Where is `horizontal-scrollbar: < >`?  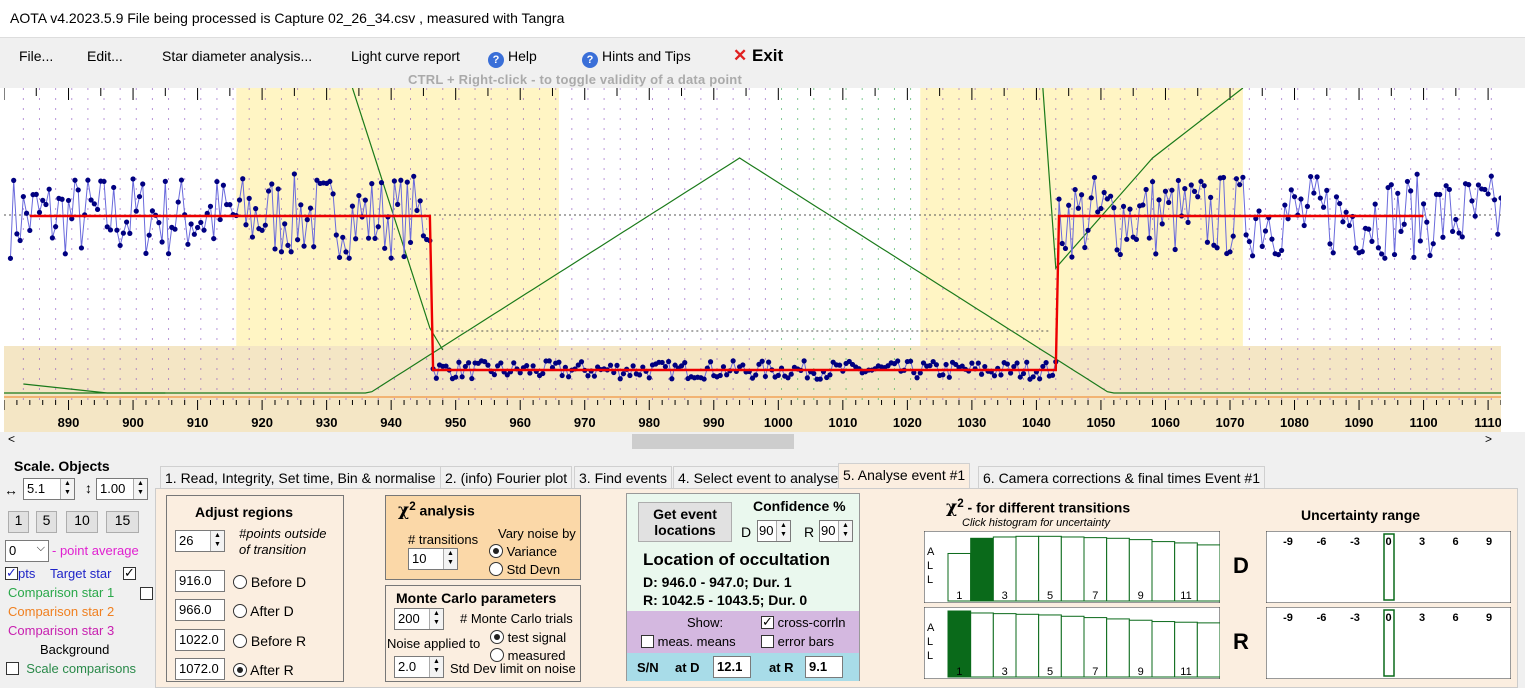 horizontal-scrollbar: < > is located at coordinates (762, 441).